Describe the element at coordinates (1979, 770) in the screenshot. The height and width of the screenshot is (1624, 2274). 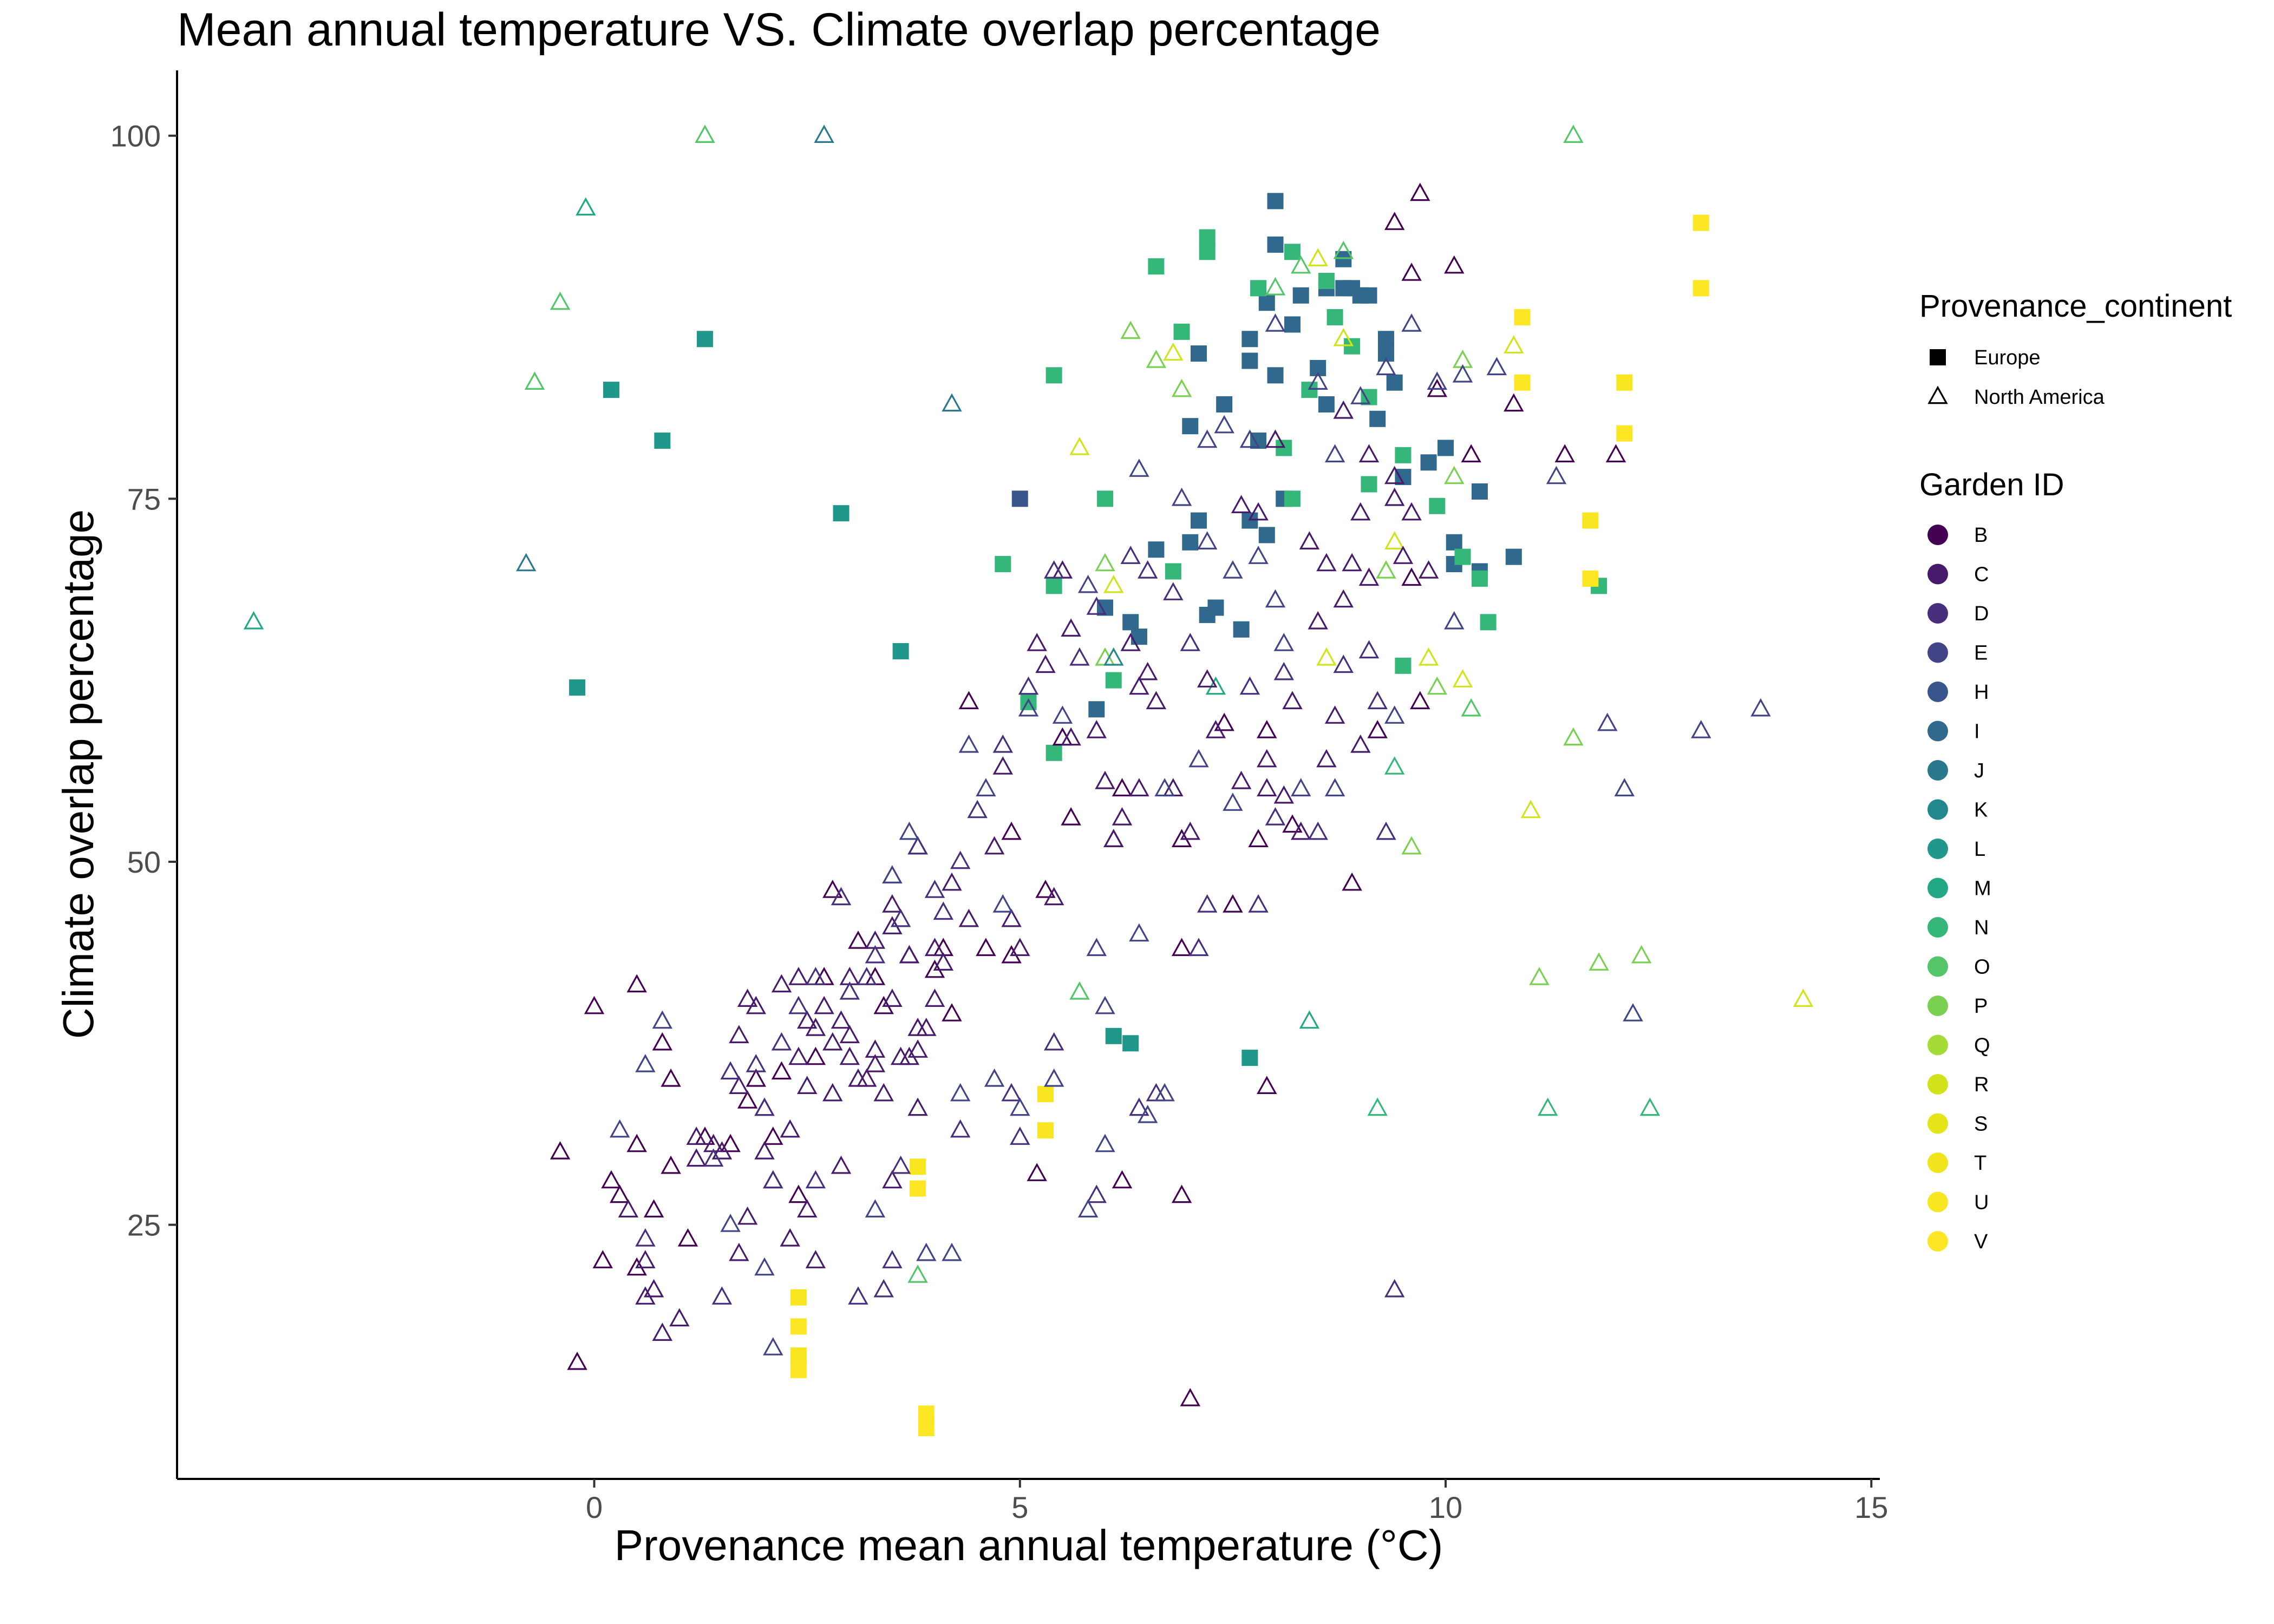
I see `color-legend-label: J` at that location.